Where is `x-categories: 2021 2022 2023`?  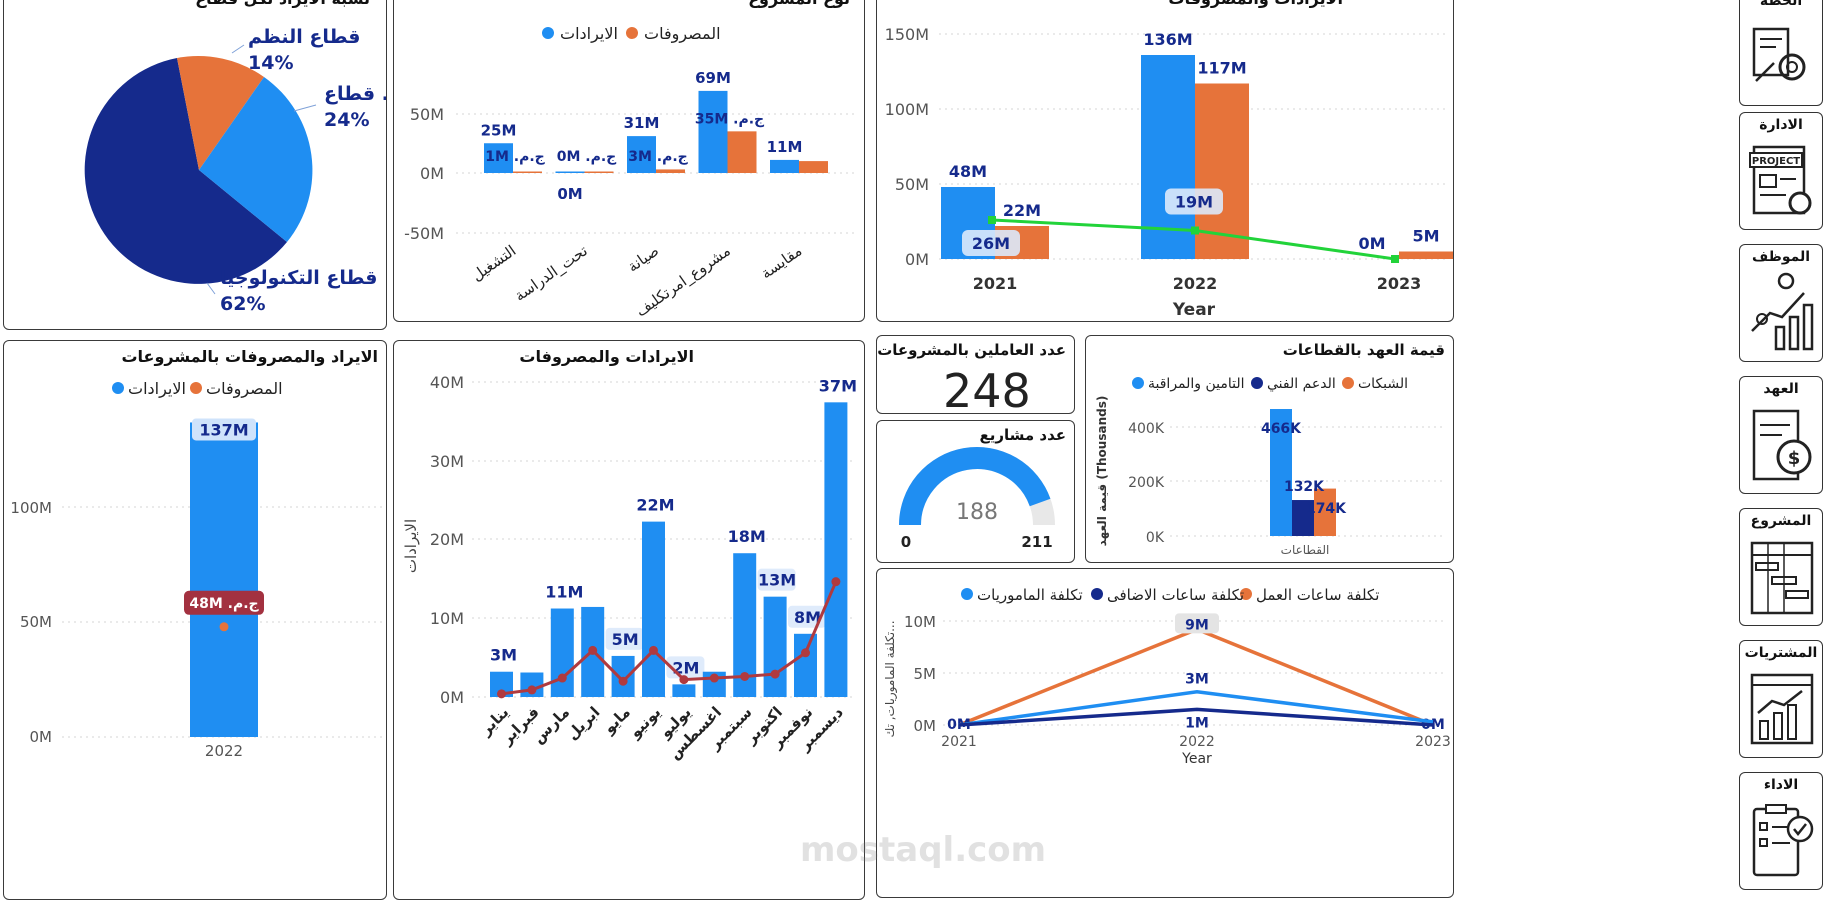
x-categories: 2021 2022 2023 is located at coordinates (1196, 742).